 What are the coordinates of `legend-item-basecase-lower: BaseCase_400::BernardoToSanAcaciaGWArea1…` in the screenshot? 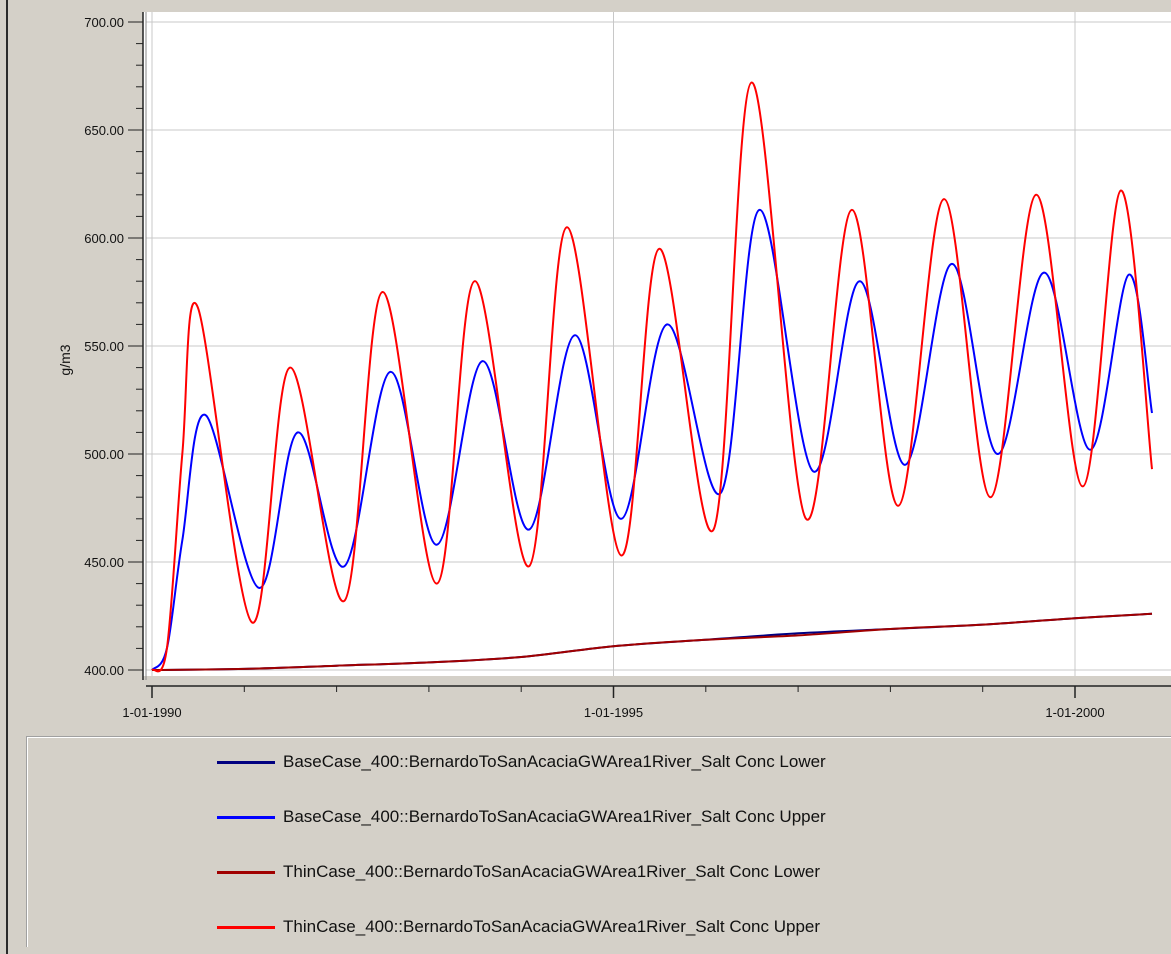 It's located at (521, 762).